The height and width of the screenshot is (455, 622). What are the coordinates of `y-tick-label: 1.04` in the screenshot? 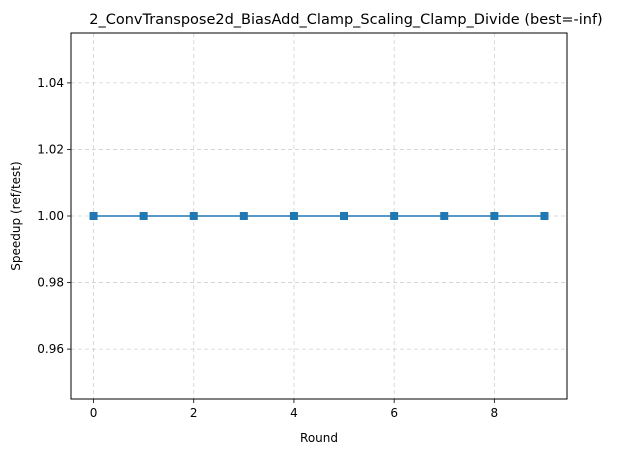 It's located at (50, 83).